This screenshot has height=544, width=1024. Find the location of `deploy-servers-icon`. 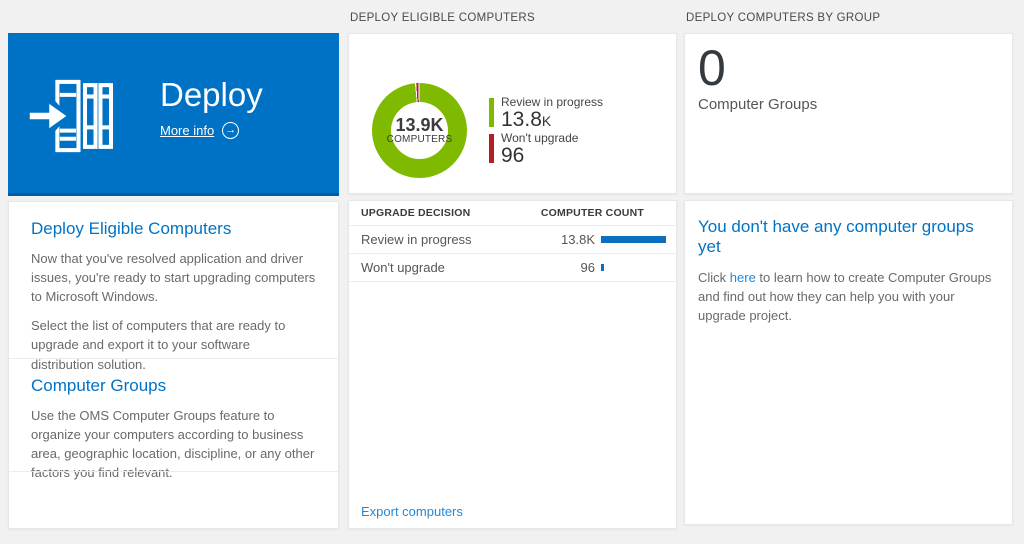

deploy-servers-icon is located at coordinates (71, 116).